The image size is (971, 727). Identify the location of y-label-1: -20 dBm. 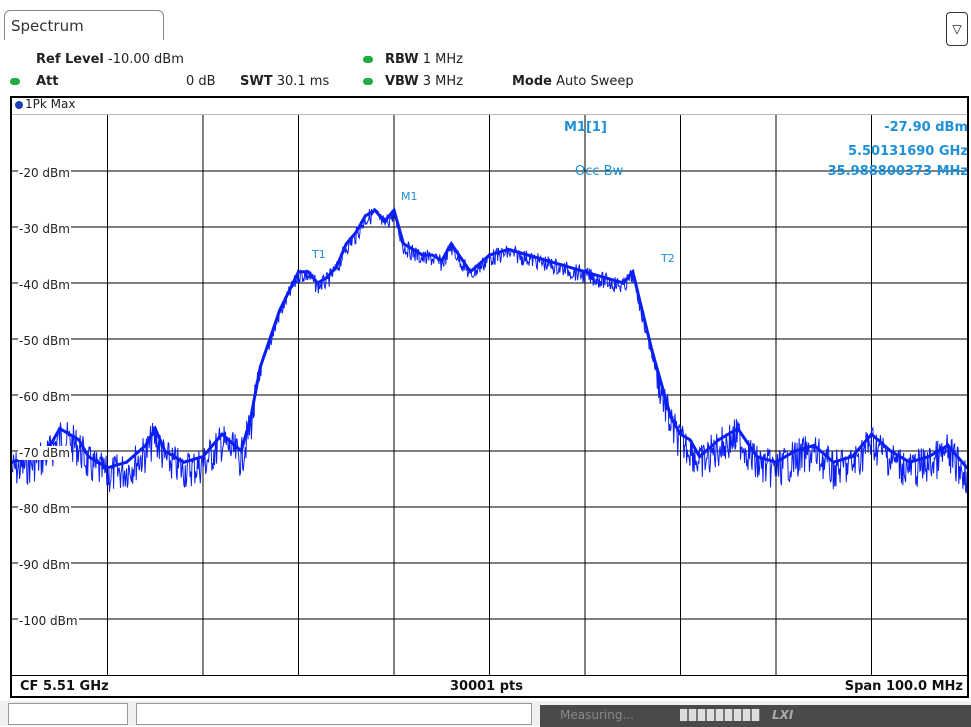
(44, 173).